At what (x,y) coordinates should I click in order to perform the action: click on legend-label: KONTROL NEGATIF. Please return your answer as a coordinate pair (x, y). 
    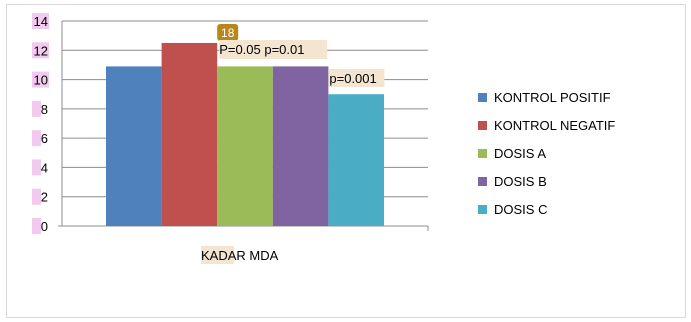
    Looking at the image, I should click on (554, 125).